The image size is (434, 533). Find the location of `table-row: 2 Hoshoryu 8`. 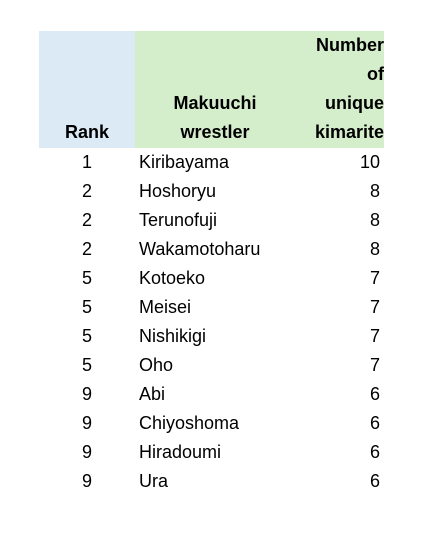

table-row: 2 Hoshoryu 8 is located at coordinates (211, 191).